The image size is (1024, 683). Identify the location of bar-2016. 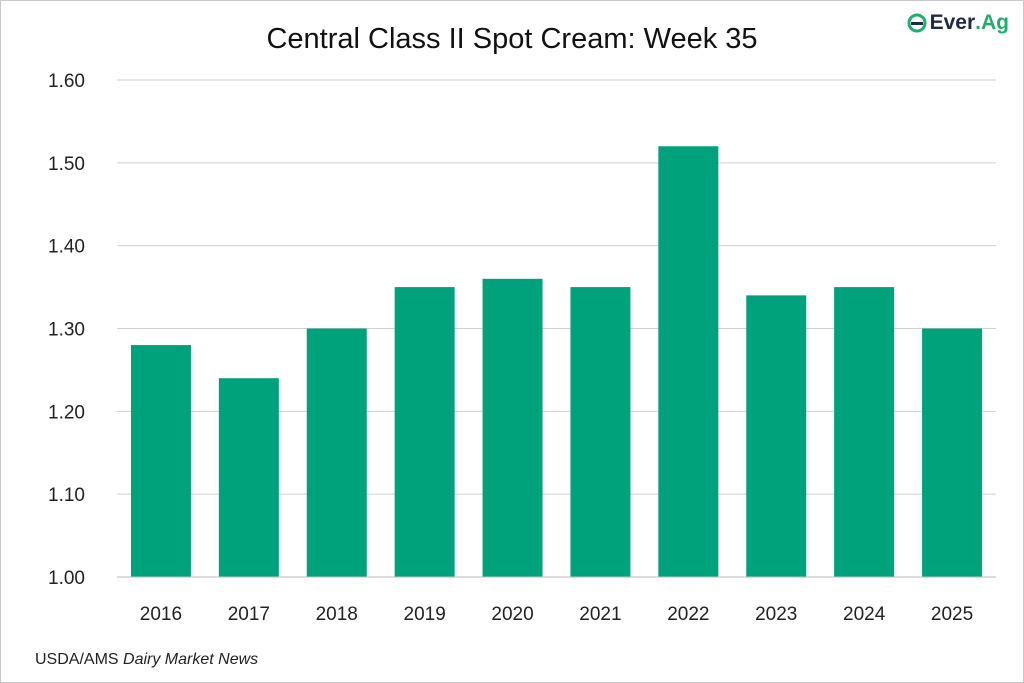
(160, 461).